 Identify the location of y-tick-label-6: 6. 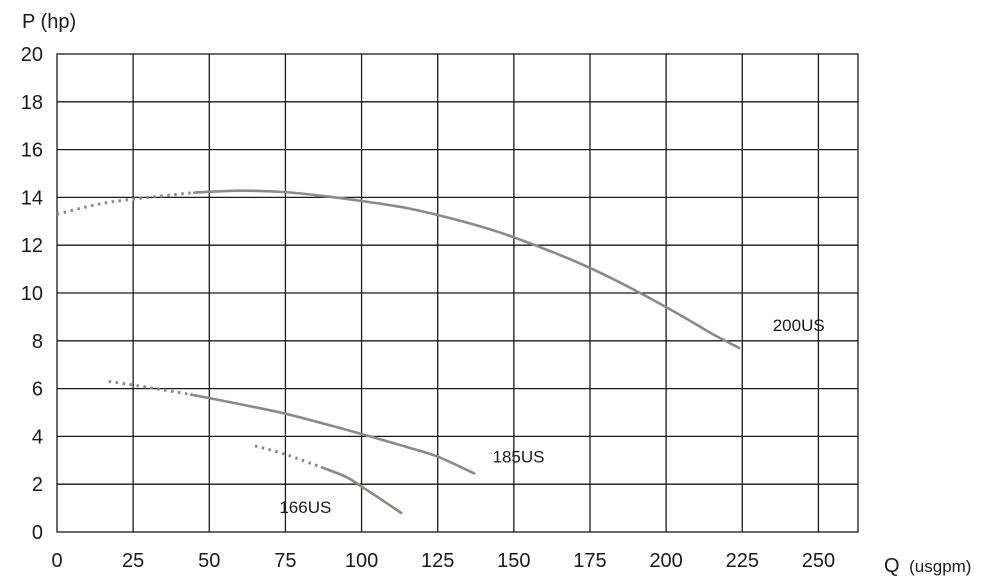
(37, 390).